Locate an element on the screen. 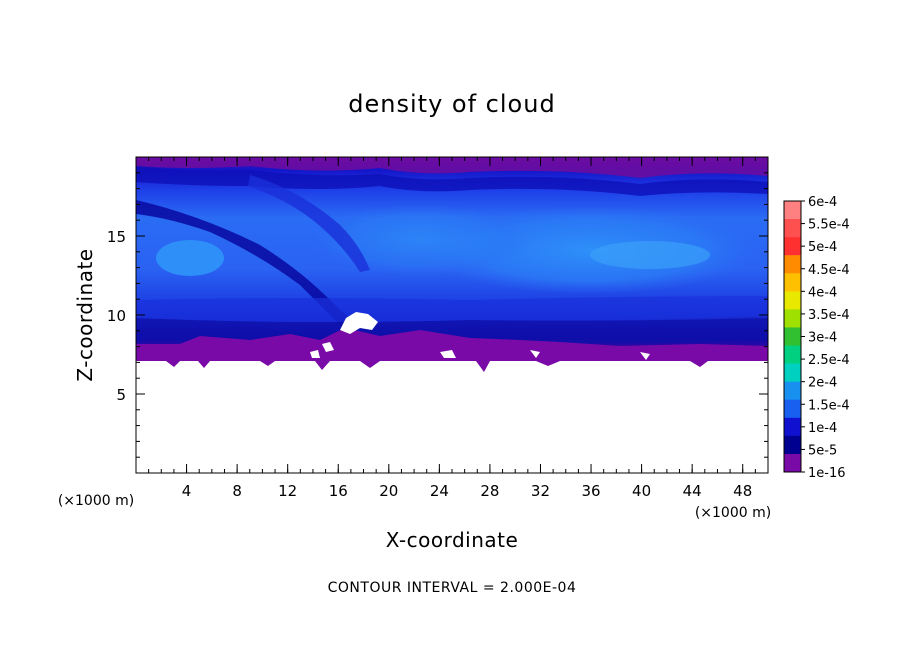 Image resolution: width=904 pixels, height=654 pixels. x-tick-label: 8 is located at coordinates (237, 491).